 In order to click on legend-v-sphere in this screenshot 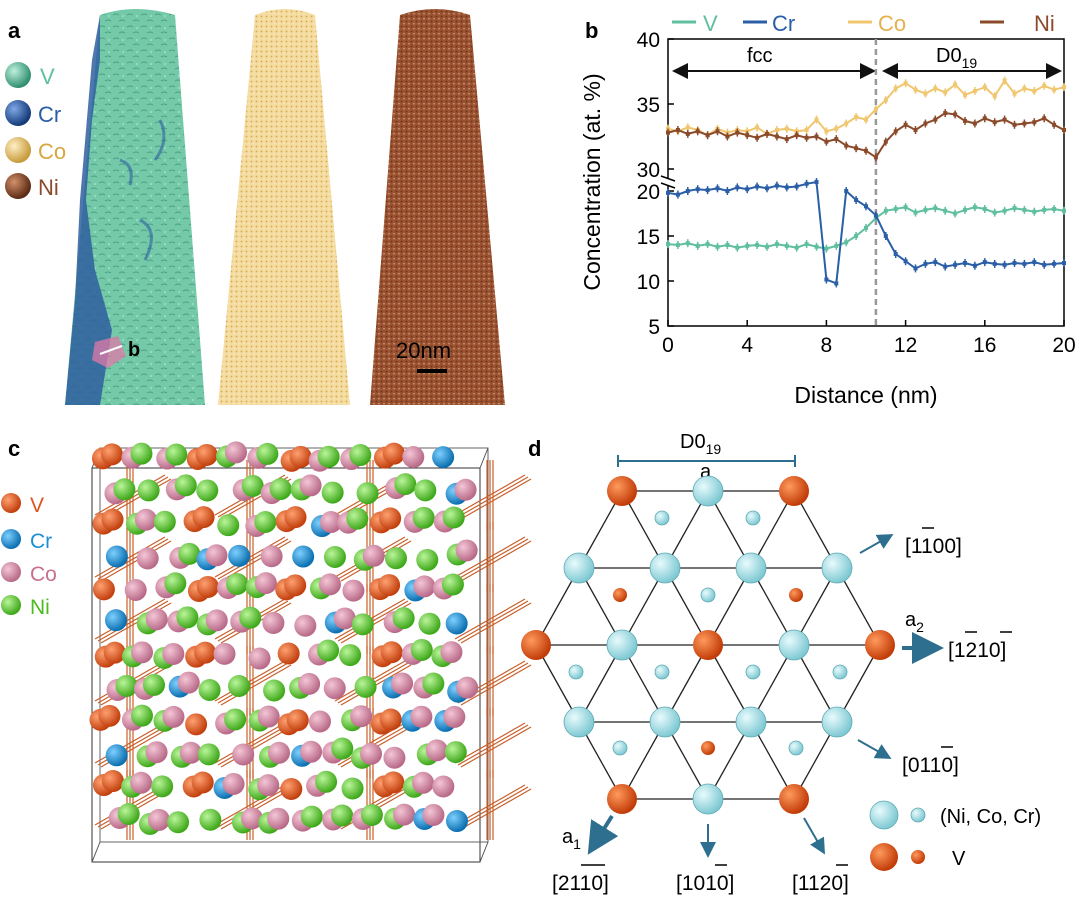, I will do `click(18, 75)`.